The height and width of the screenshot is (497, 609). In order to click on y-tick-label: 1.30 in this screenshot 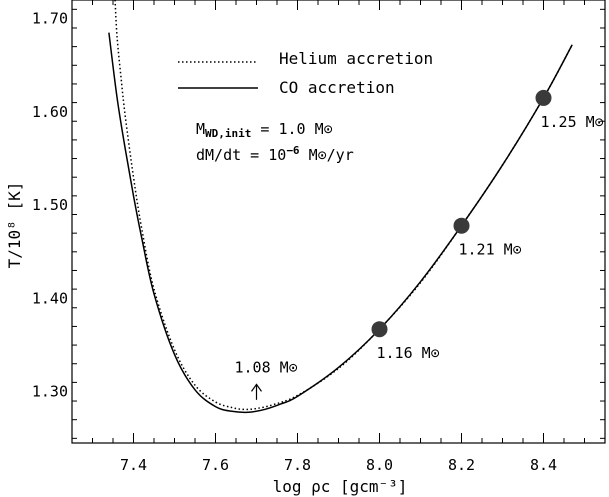, I will do `click(50, 392)`.